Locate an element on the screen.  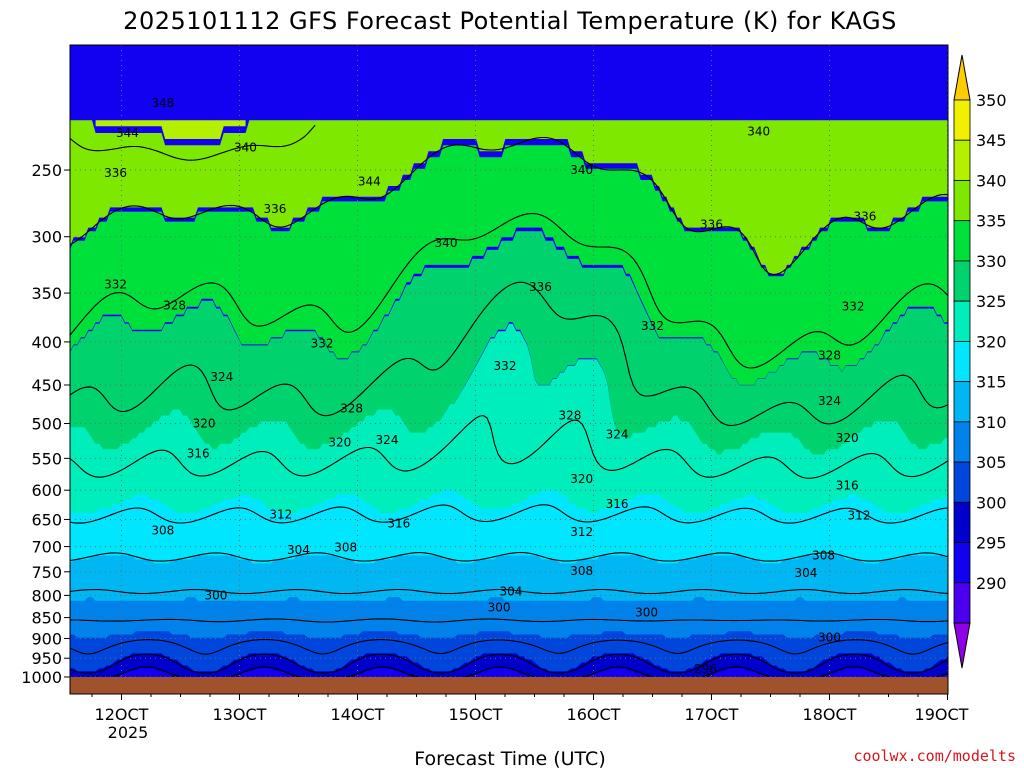
x-tick-label: 15OCT is located at coordinates (476, 714).